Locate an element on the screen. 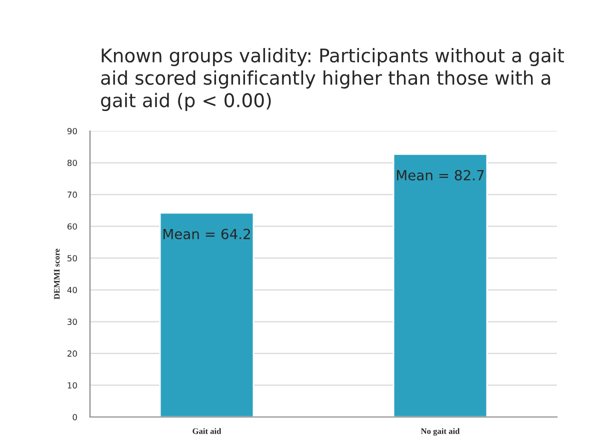  y-tick-label: 90 is located at coordinates (72, 131).